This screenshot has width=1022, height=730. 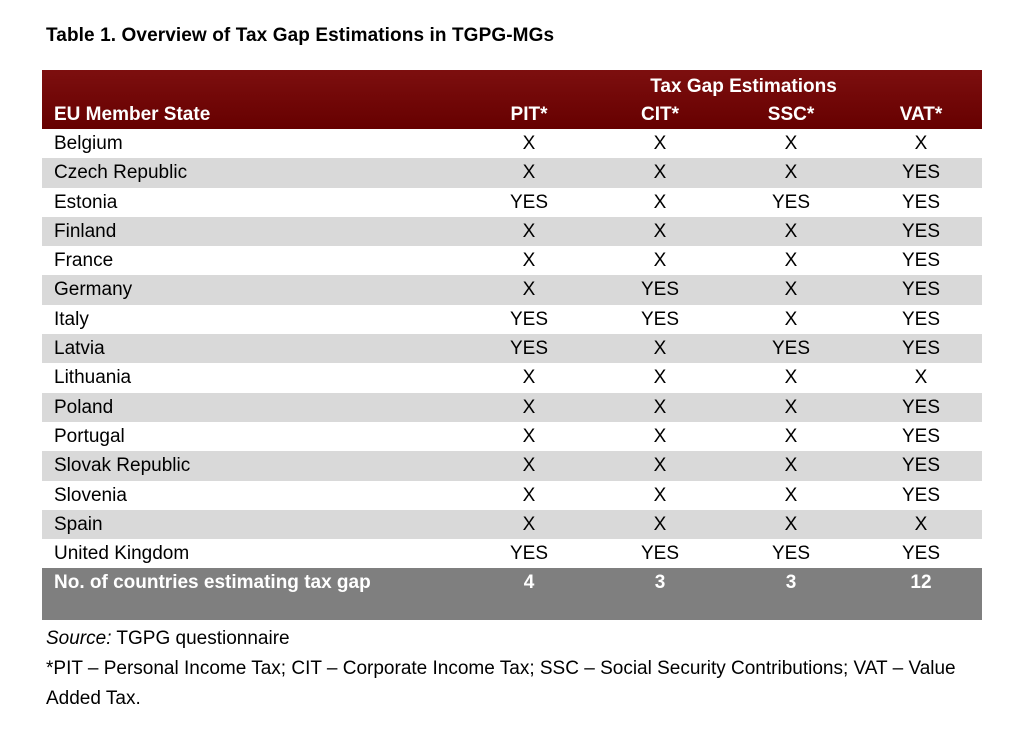 I want to click on header-col-pit: PIT*, so click(x=529, y=114).